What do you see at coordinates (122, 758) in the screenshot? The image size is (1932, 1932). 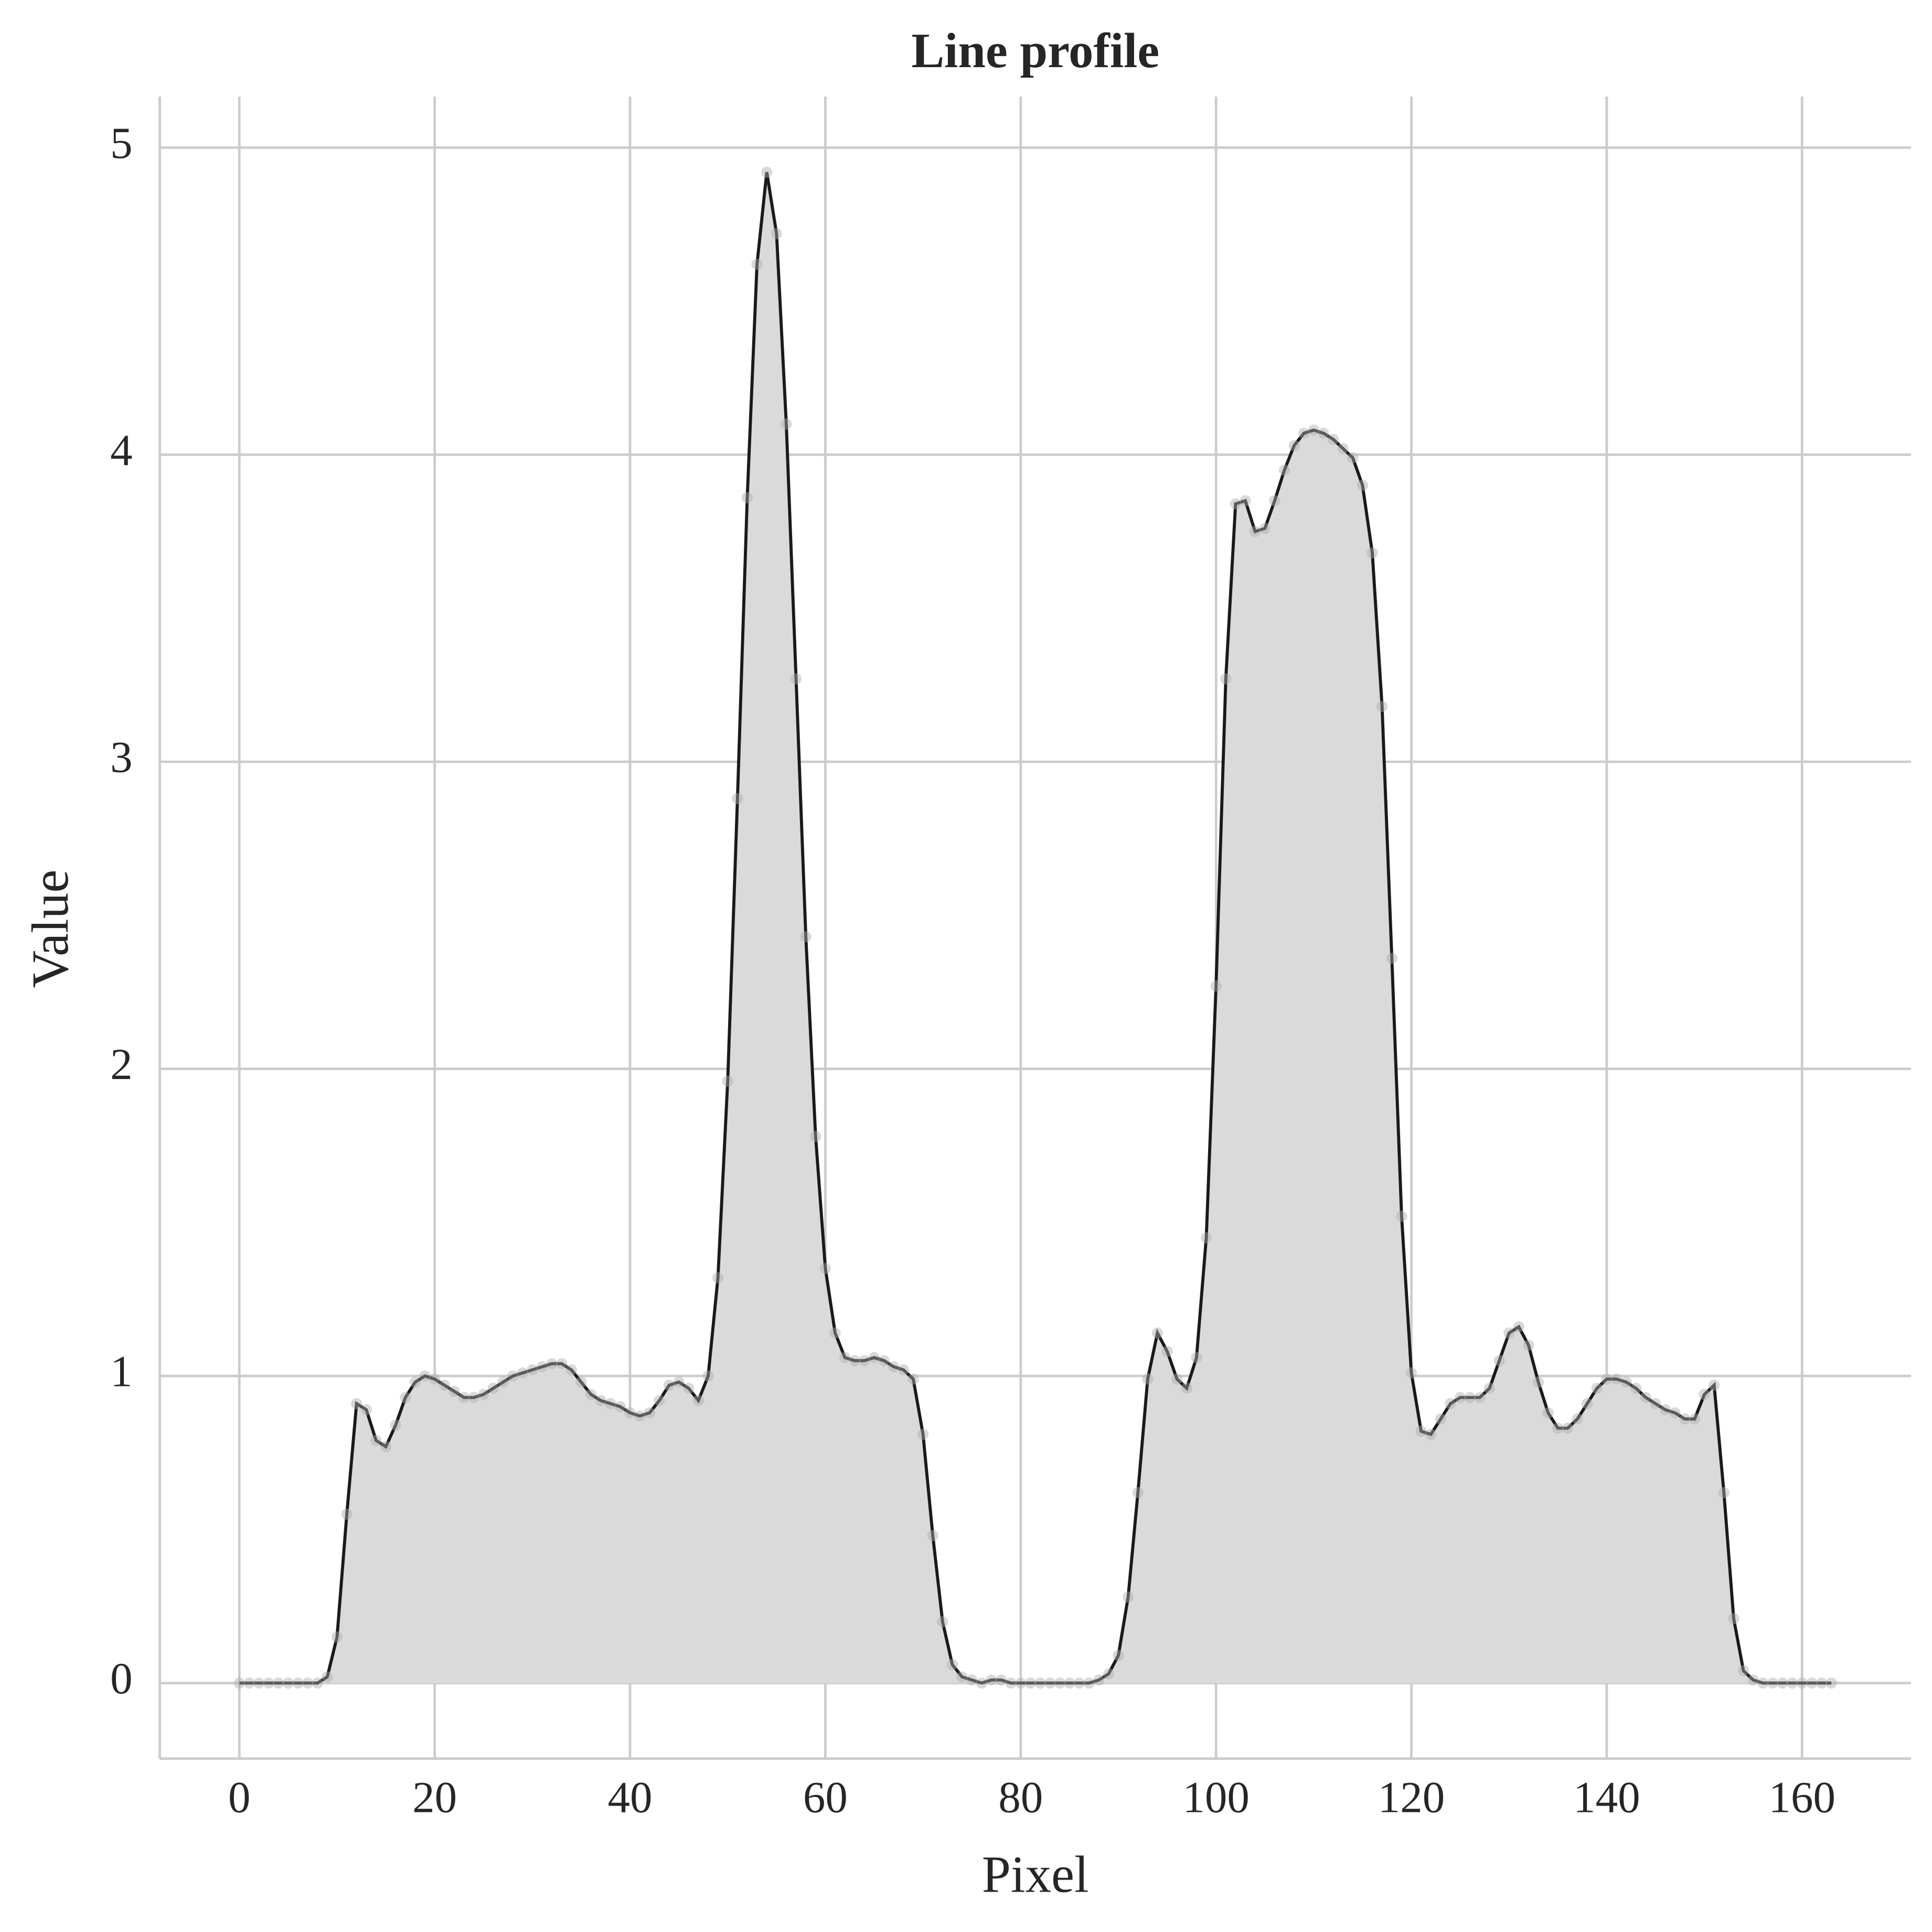 I see `y-tick-label: 3` at bounding box center [122, 758].